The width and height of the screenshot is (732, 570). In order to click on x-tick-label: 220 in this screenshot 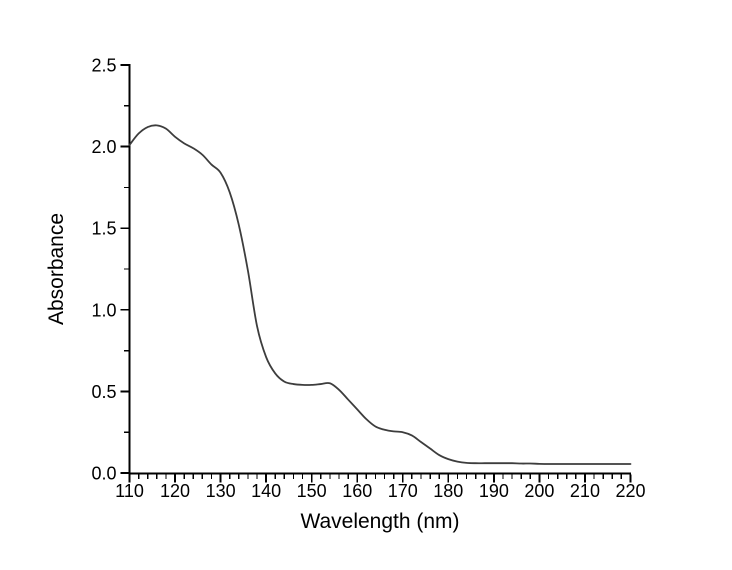, I will do `click(630, 491)`.